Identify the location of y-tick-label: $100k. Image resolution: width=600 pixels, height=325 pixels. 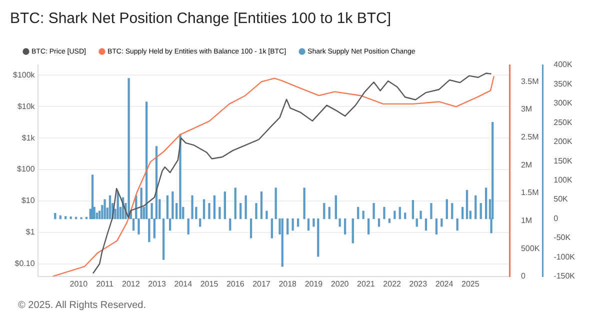
(24, 75).